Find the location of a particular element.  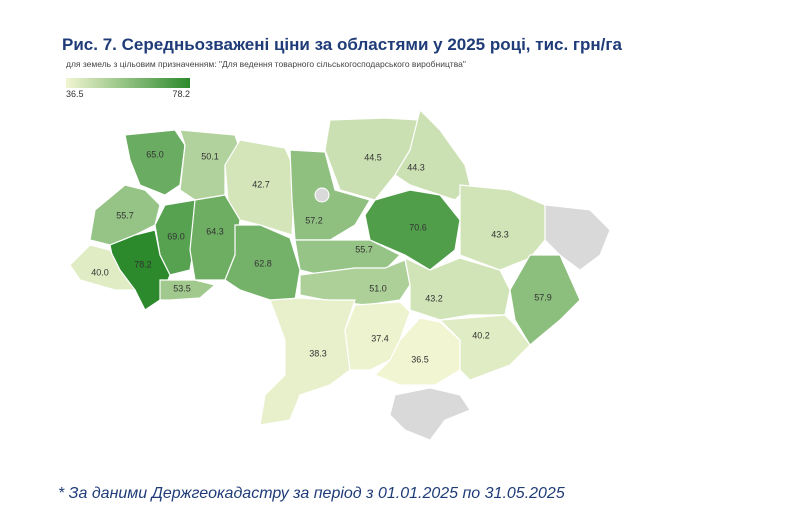

region-label: 62.8 is located at coordinates (263, 263).